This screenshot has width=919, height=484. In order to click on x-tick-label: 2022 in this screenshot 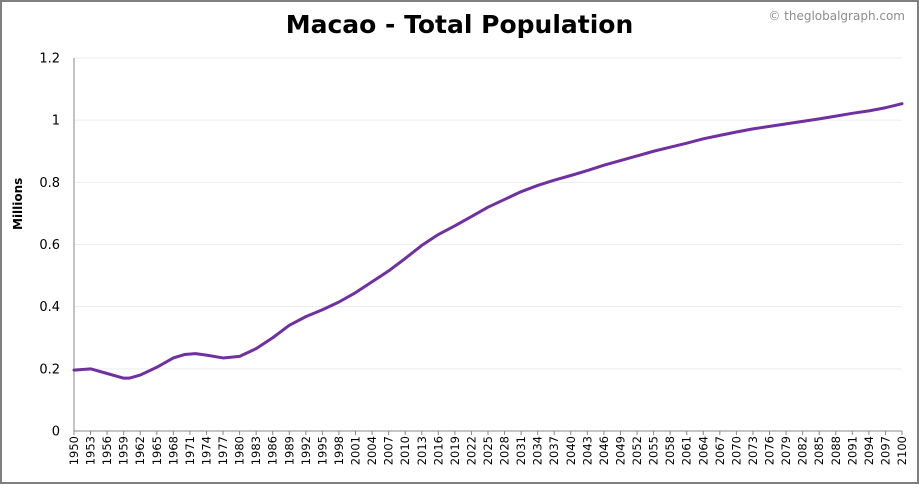, I will do `click(471, 450)`.